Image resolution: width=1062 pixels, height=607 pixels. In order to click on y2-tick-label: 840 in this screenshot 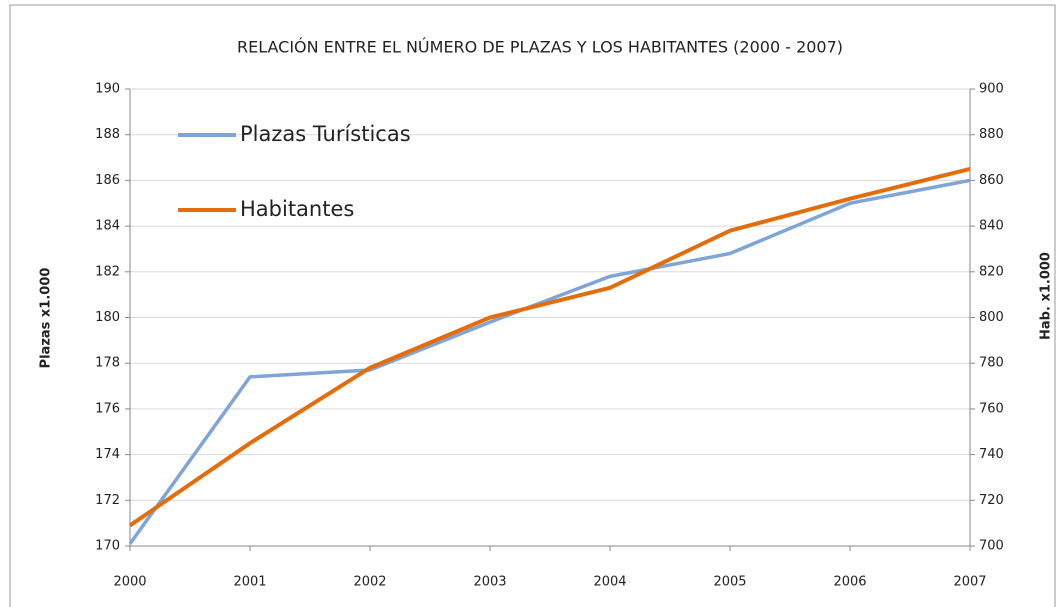, I will do `click(991, 226)`.